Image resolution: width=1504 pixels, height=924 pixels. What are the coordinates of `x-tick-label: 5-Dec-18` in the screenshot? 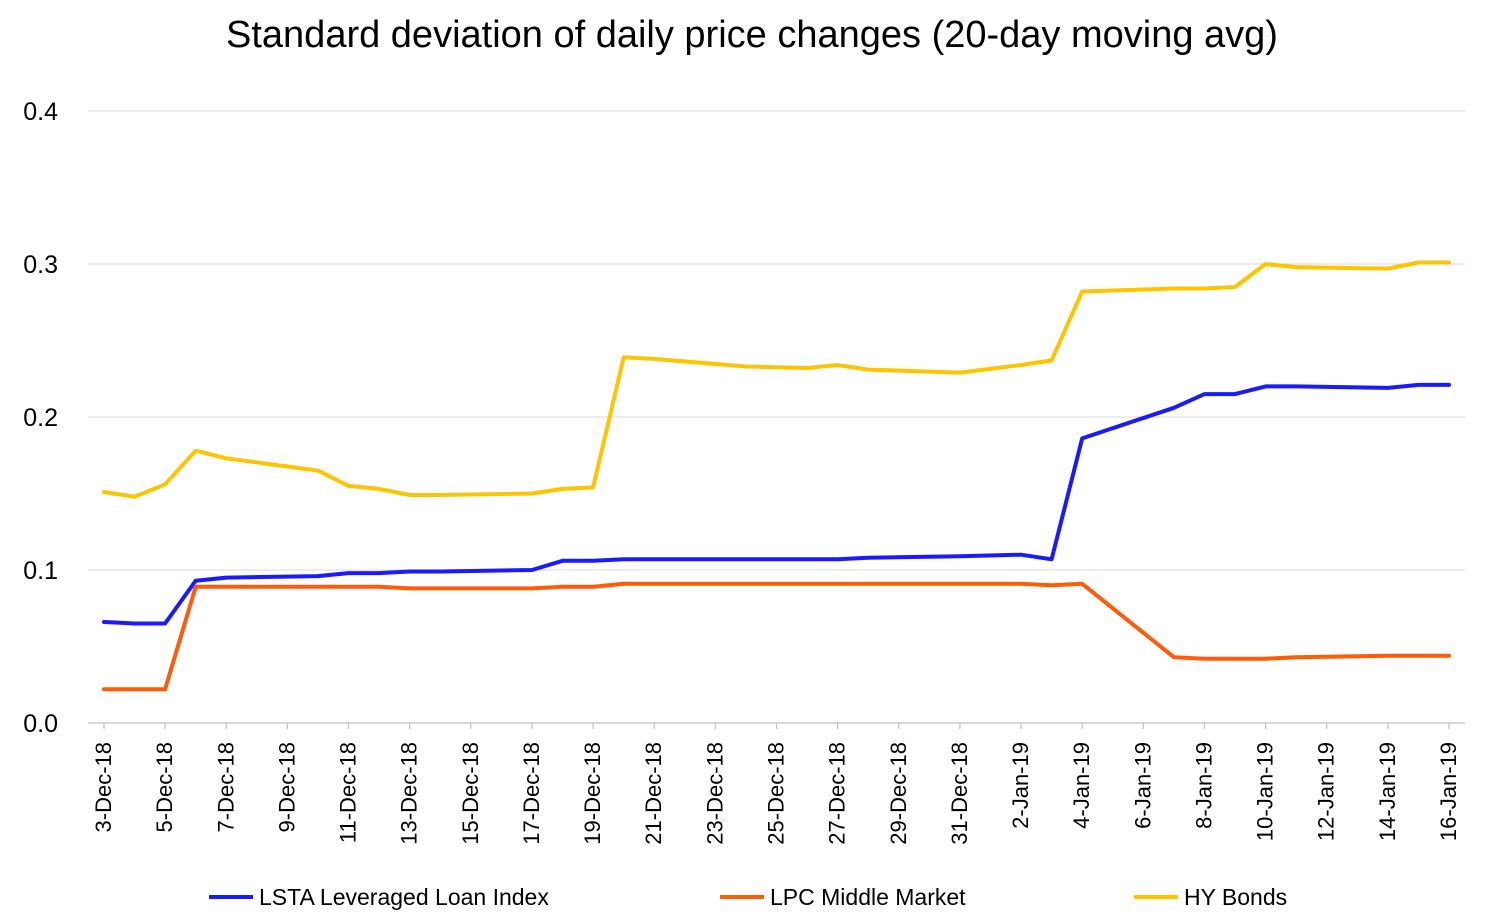 It's located at (164, 787).